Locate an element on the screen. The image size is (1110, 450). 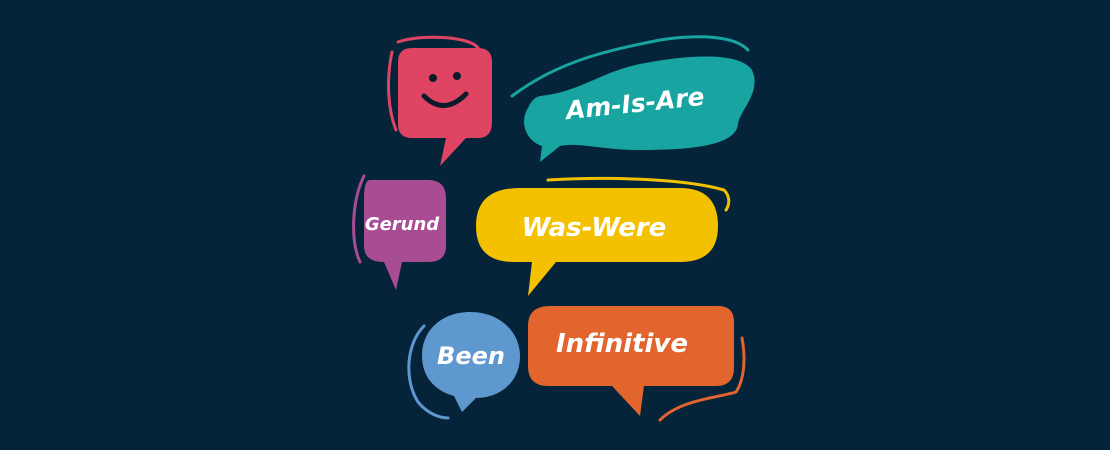
infinitive-bubble-shape is located at coordinates (631, 361).